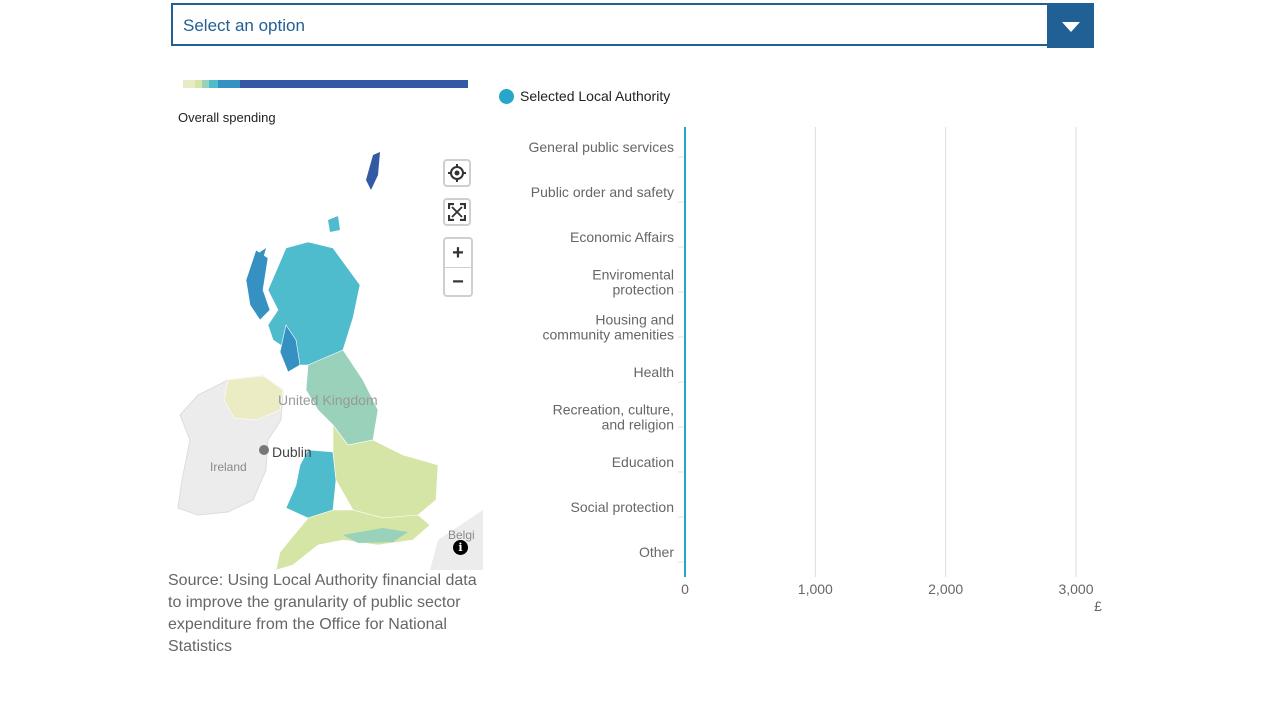 Image resolution: width=1280 pixels, height=720 pixels. I want to click on fullscreen-icon, so click(457, 212).